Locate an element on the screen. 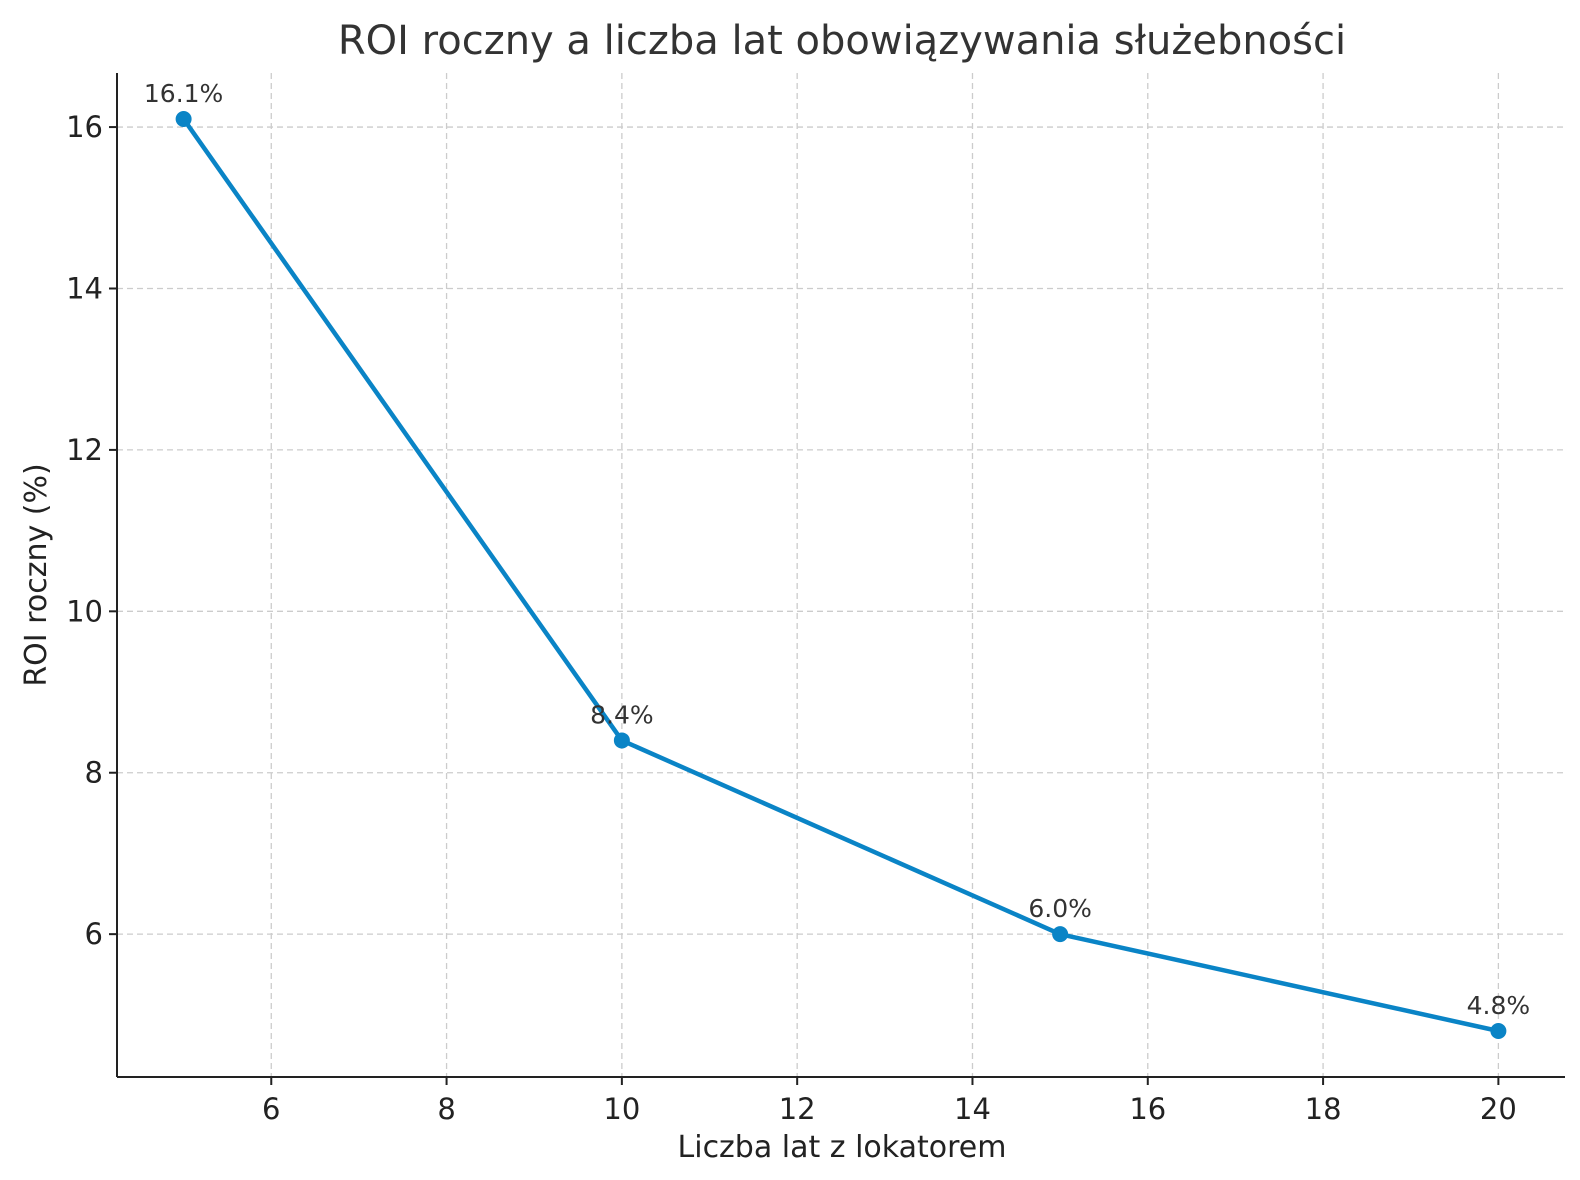 This screenshot has width=1580, height=1180. x-axis-label: Liczba lat z lokatorem is located at coordinates (842, 1147).